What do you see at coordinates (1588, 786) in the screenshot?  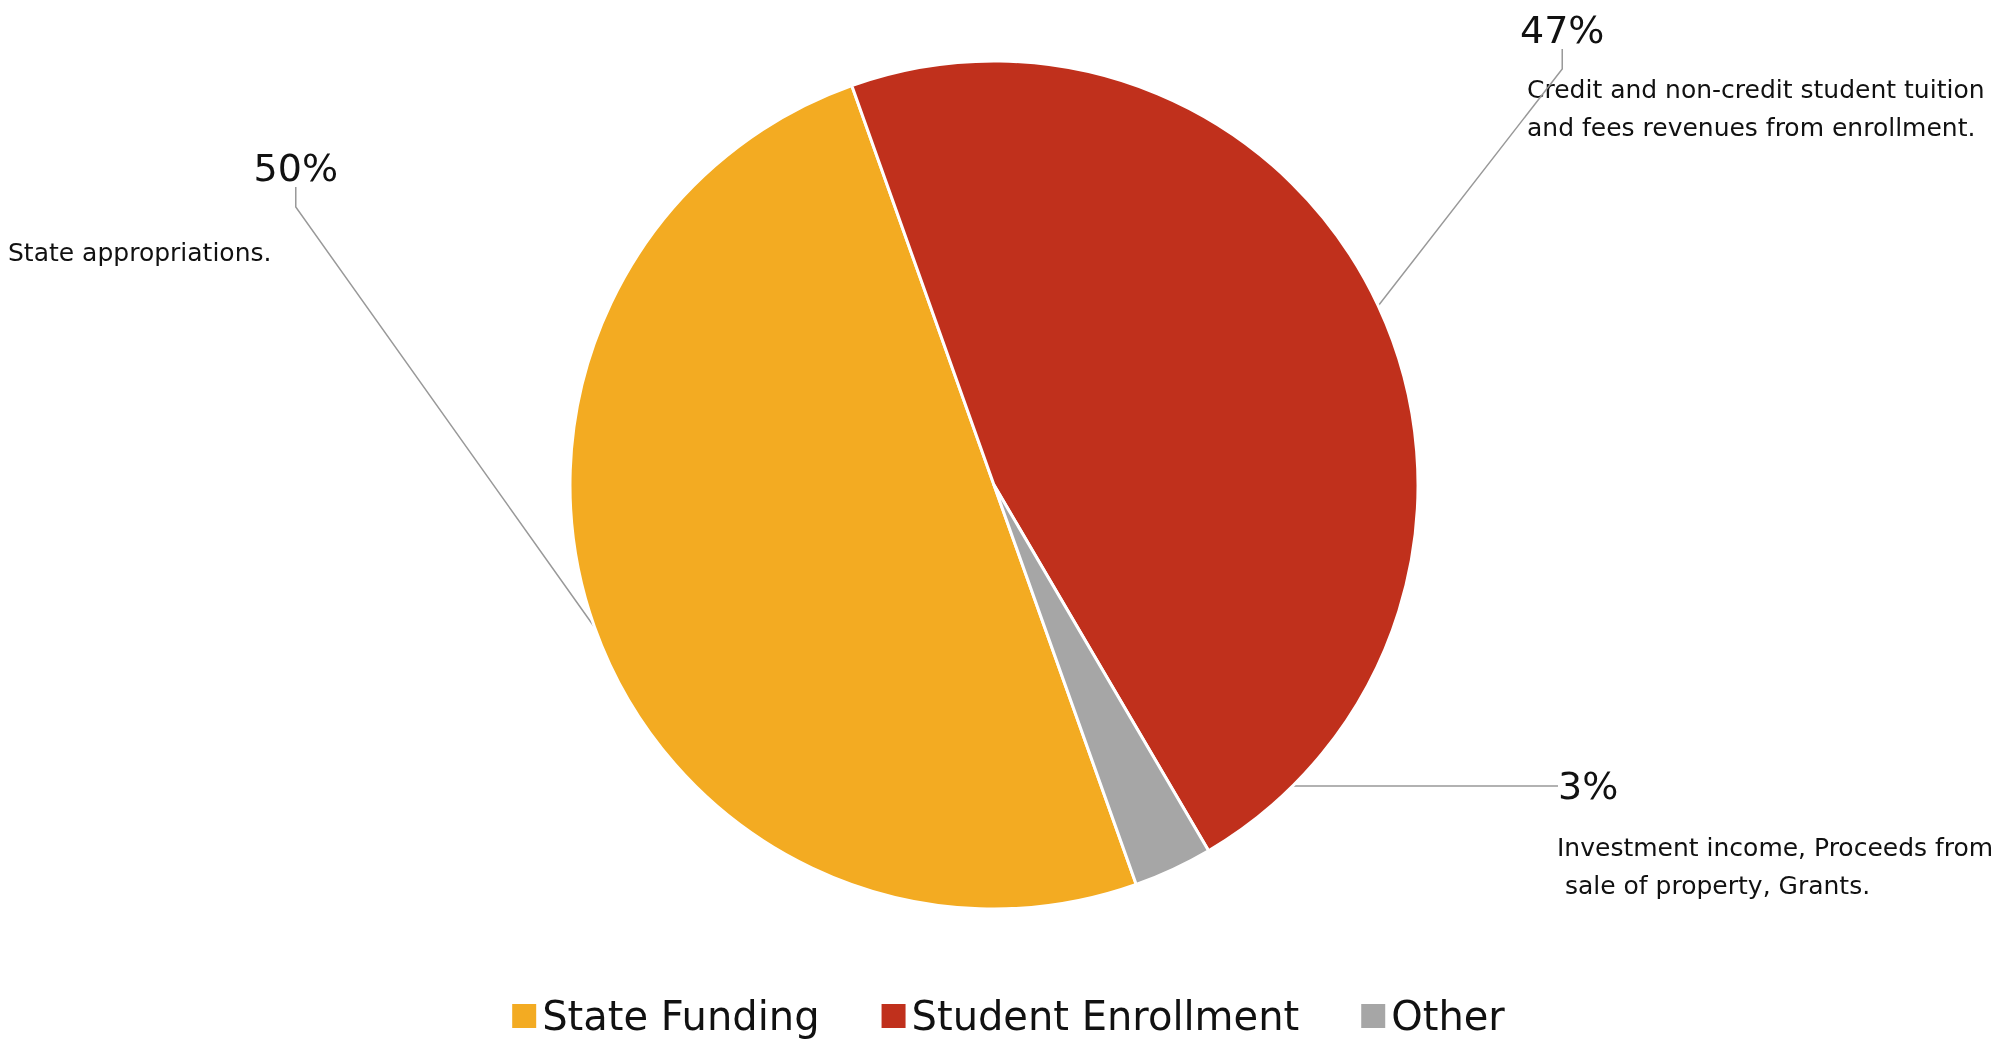 I see `data-label: 3%` at bounding box center [1588, 786].